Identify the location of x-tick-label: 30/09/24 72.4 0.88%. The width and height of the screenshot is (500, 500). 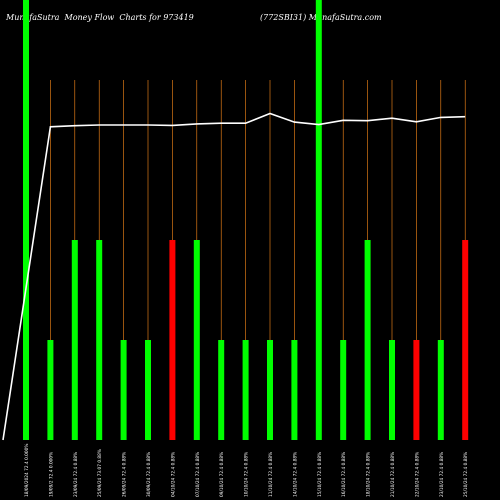
(149, 474).